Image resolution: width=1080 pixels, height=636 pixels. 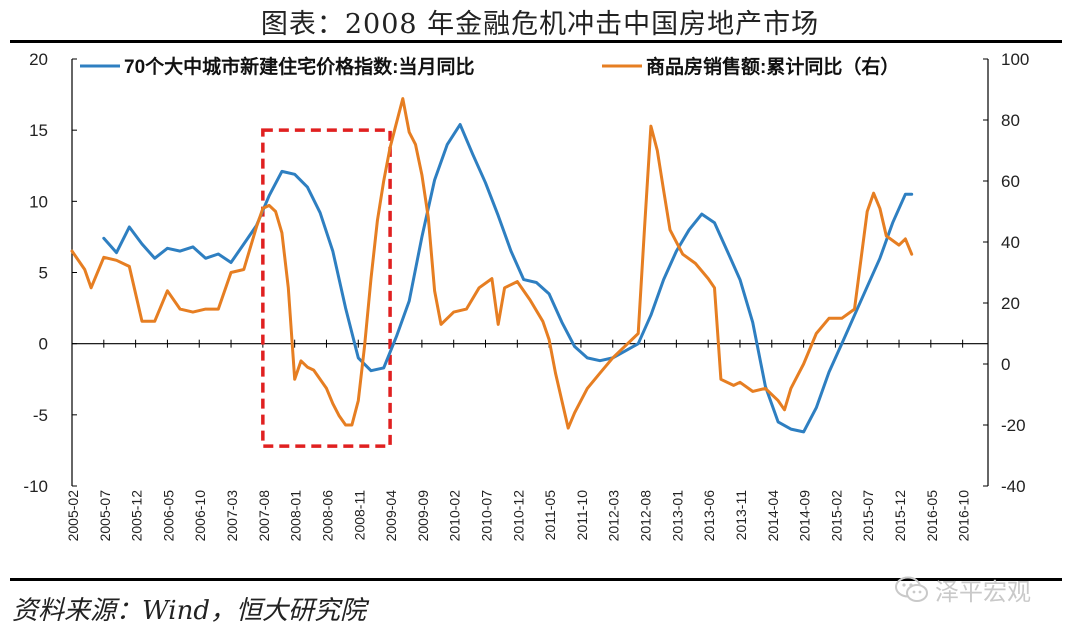 I want to click on right-tick-label: 20, so click(x=1010, y=303).